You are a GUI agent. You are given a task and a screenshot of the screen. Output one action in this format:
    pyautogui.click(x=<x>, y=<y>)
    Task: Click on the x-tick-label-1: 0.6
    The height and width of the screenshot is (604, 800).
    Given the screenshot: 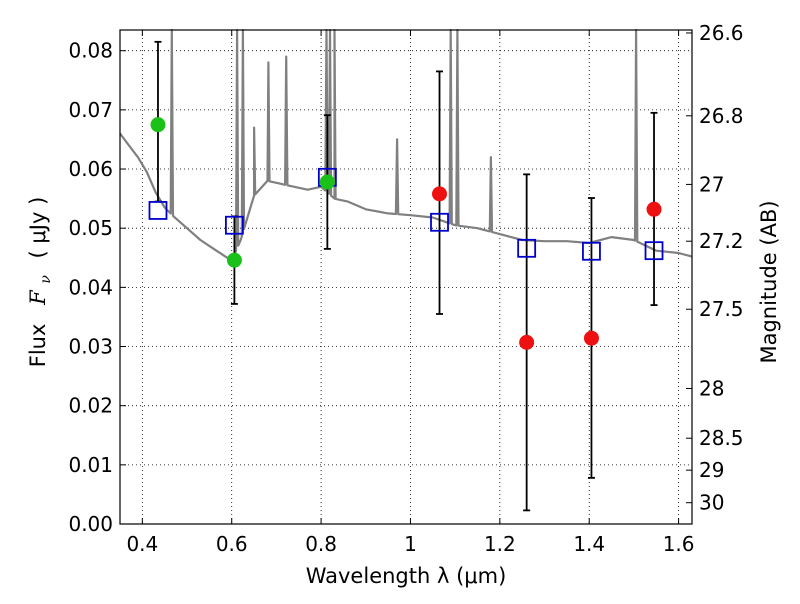 What is the action you would take?
    pyautogui.click(x=232, y=544)
    